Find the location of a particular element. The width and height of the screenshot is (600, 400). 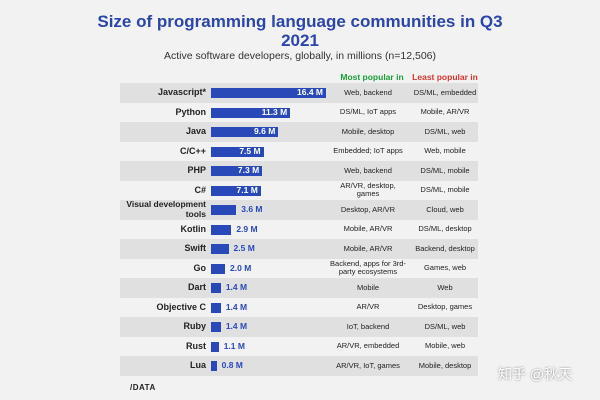

bar-value-label: 1.1 M is located at coordinates (234, 345).